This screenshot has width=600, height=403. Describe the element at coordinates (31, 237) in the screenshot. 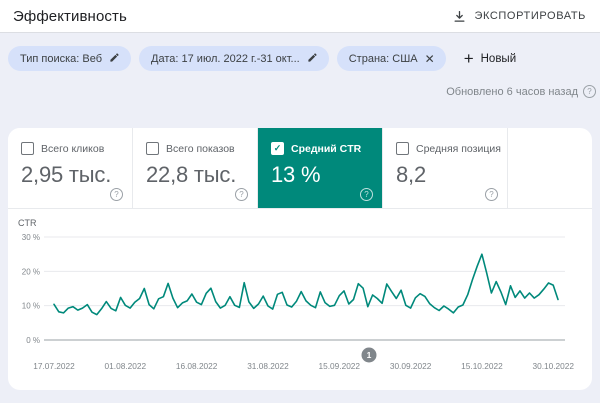

I see `svg-text: 30 %` at that location.